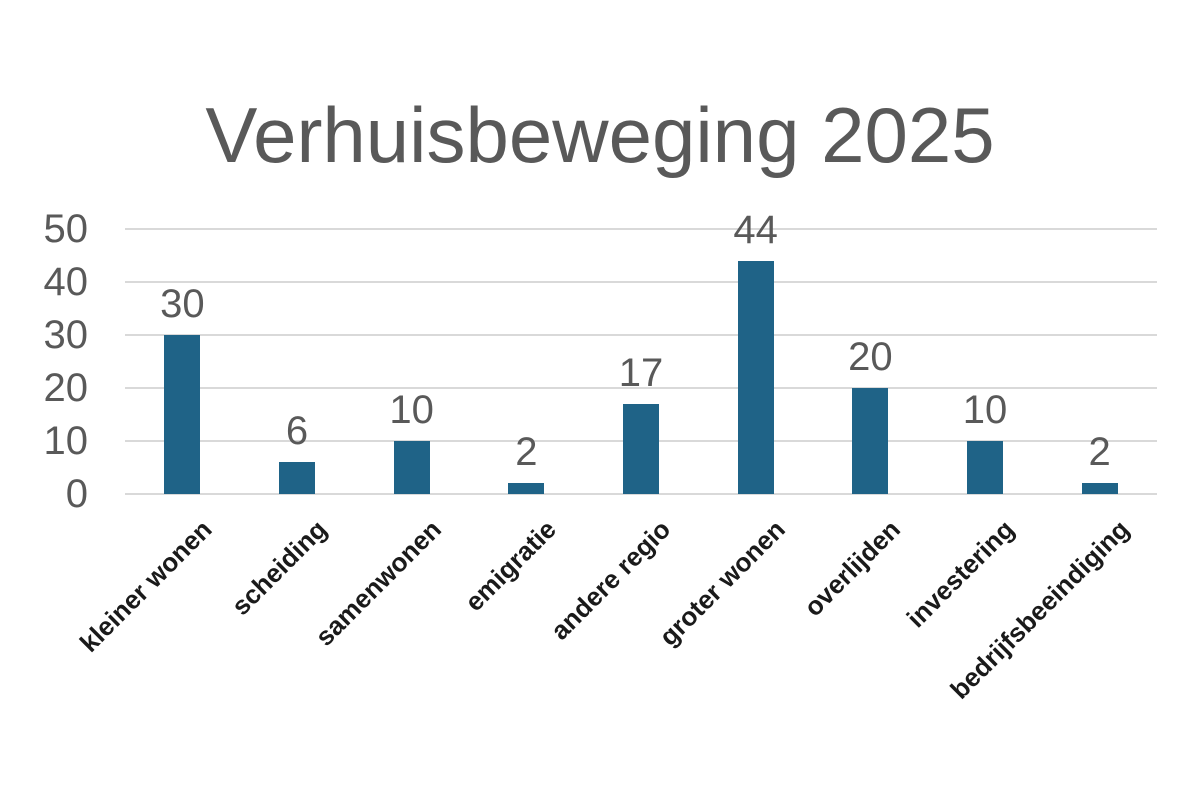 This screenshot has height=800, width=1200. I want to click on category-label-emigratie: emigratie, so click(510, 565).